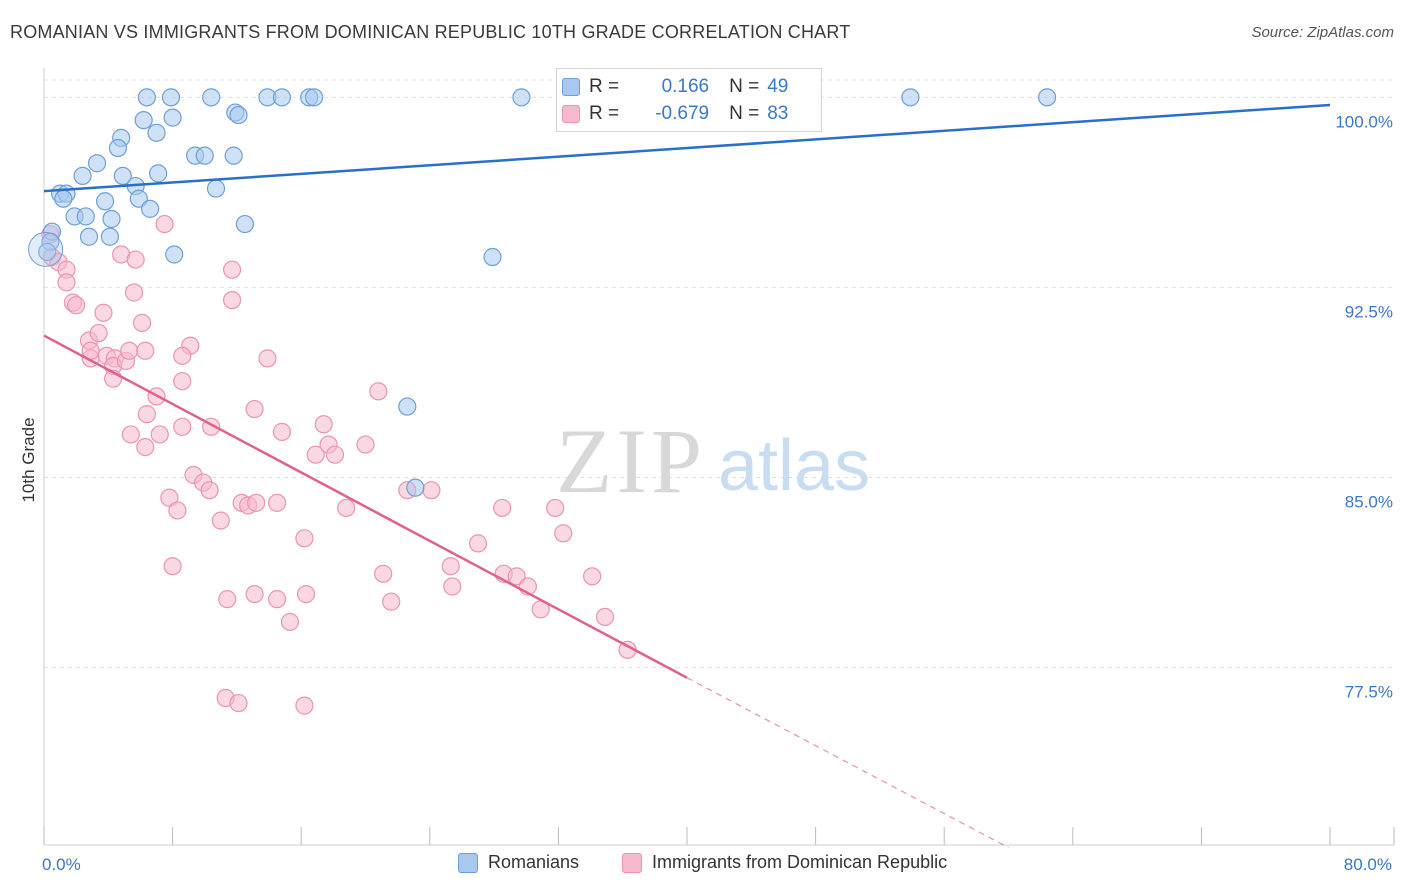  What do you see at coordinates (687, 148) in the screenshot?
I see `romanians-trend-line` at bounding box center [687, 148].